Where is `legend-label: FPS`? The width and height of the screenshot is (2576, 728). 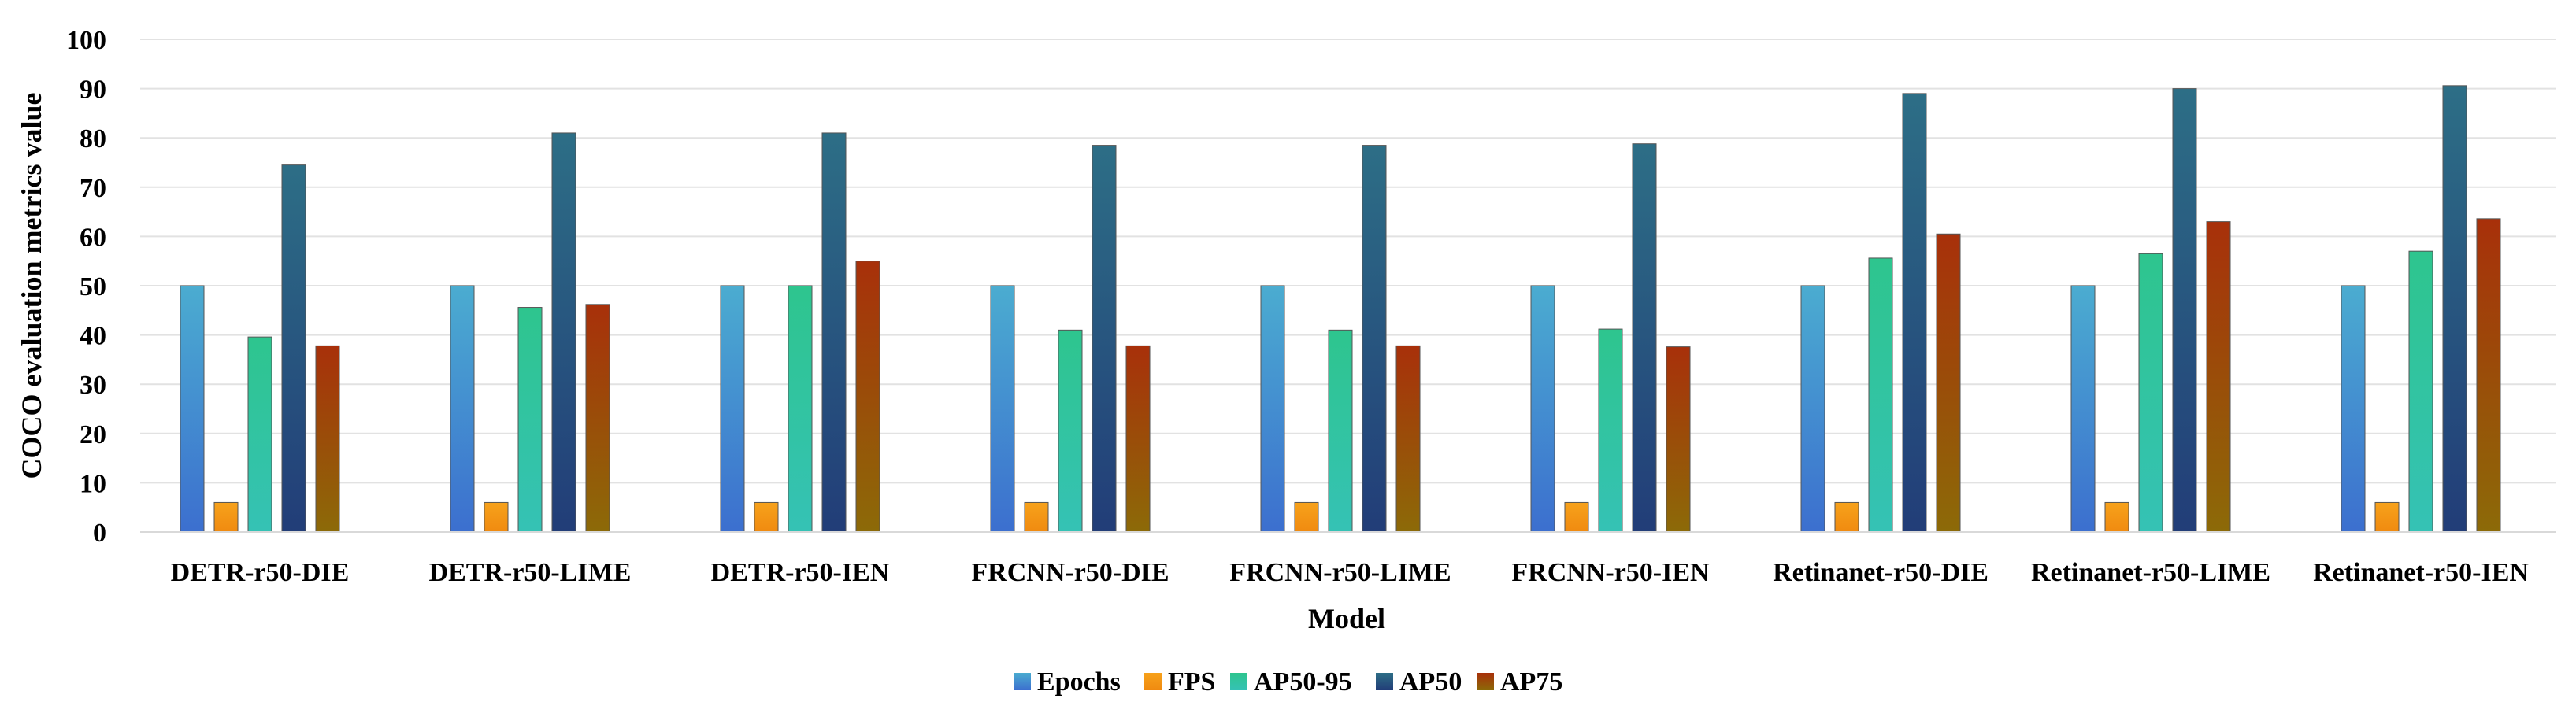 legend-label: FPS is located at coordinates (1191, 682).